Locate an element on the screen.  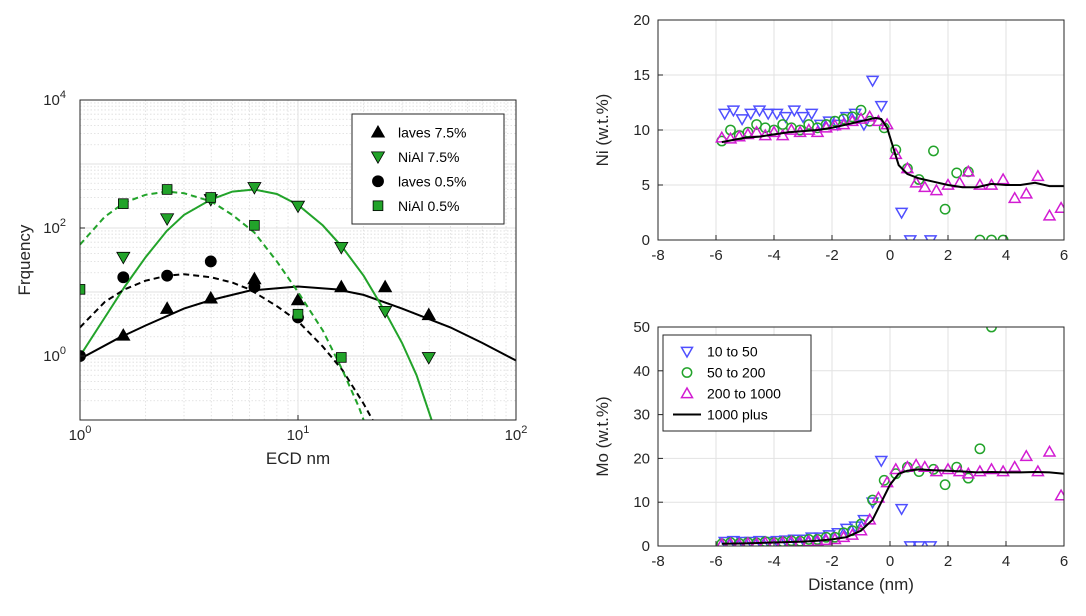
x-tick-label: 6 is located at coordinates (1064, 255).